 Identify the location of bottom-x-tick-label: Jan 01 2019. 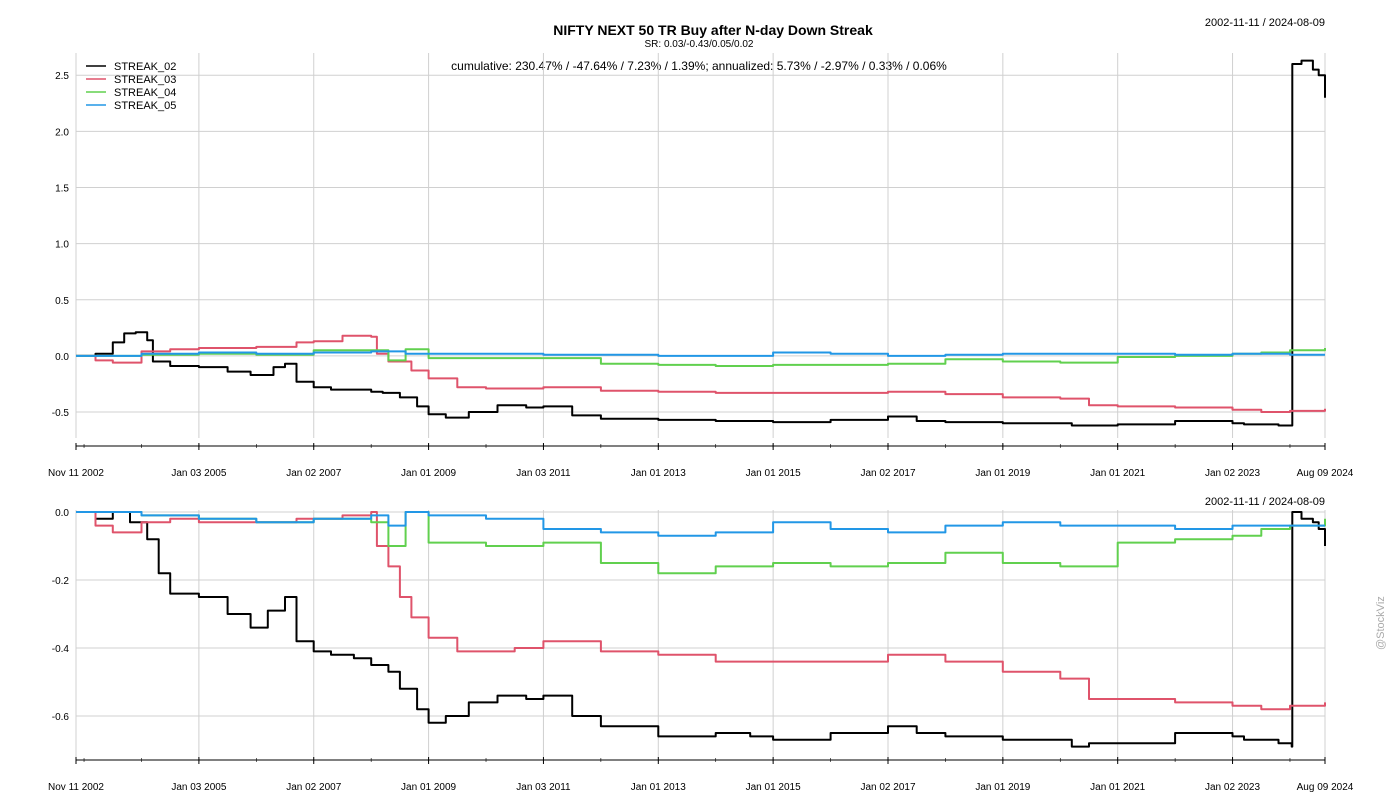
(1002, 787).